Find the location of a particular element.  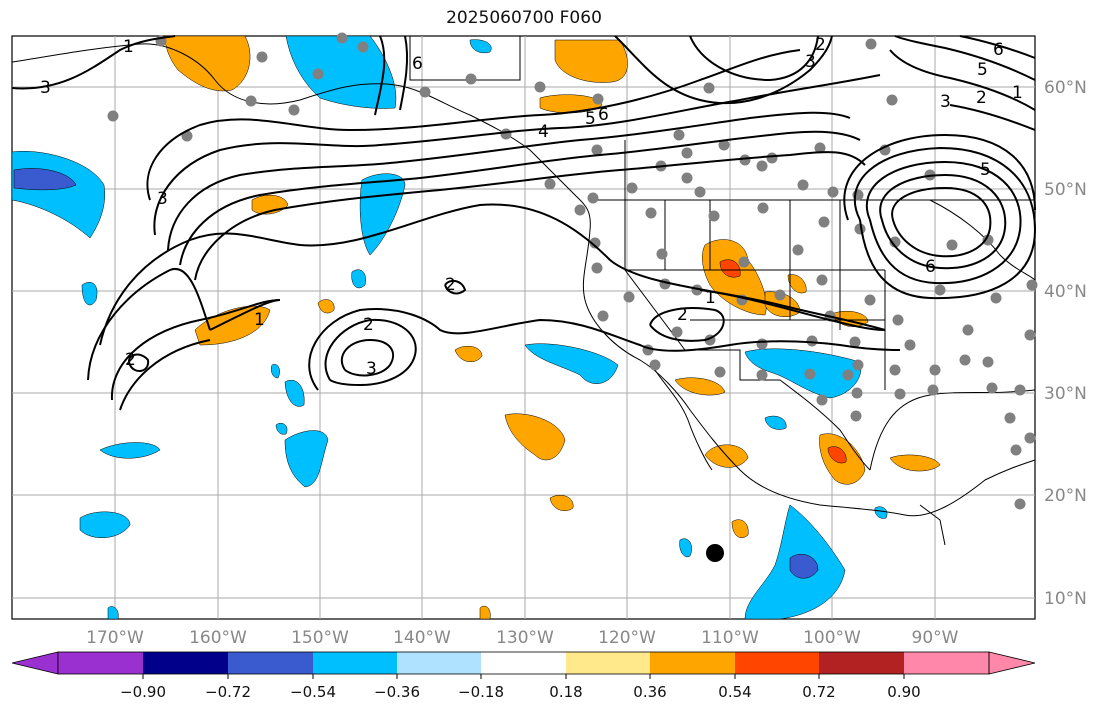

colorbar-tick-label: 0.54 is located at coordinates (734, 692).